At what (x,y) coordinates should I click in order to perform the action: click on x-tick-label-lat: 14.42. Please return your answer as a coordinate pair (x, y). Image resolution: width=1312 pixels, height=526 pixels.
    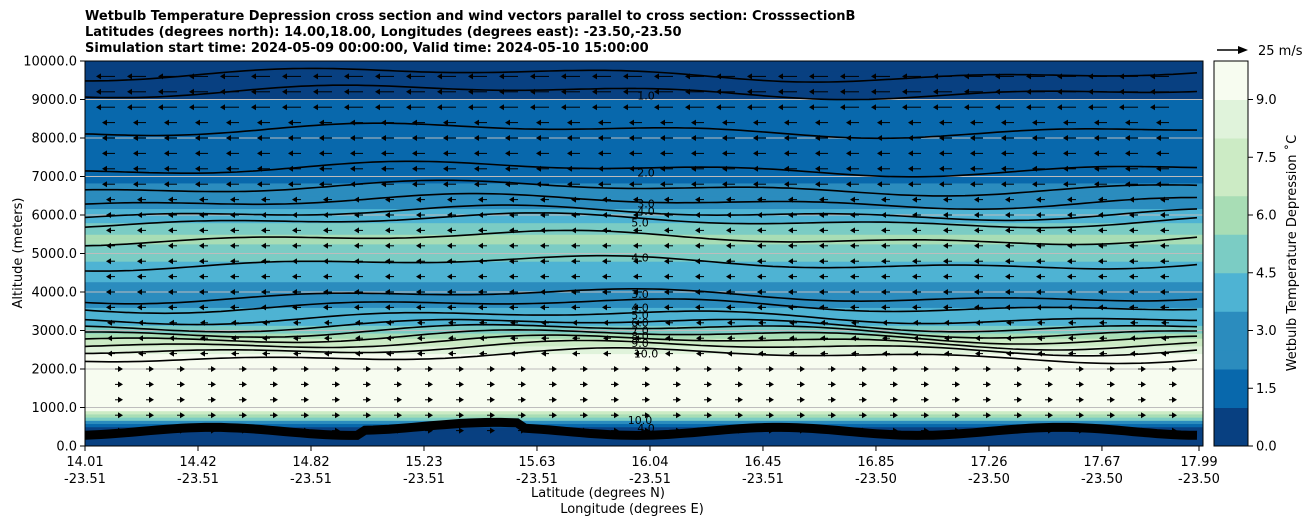
    Looking at the image, I should click on (197, 462).